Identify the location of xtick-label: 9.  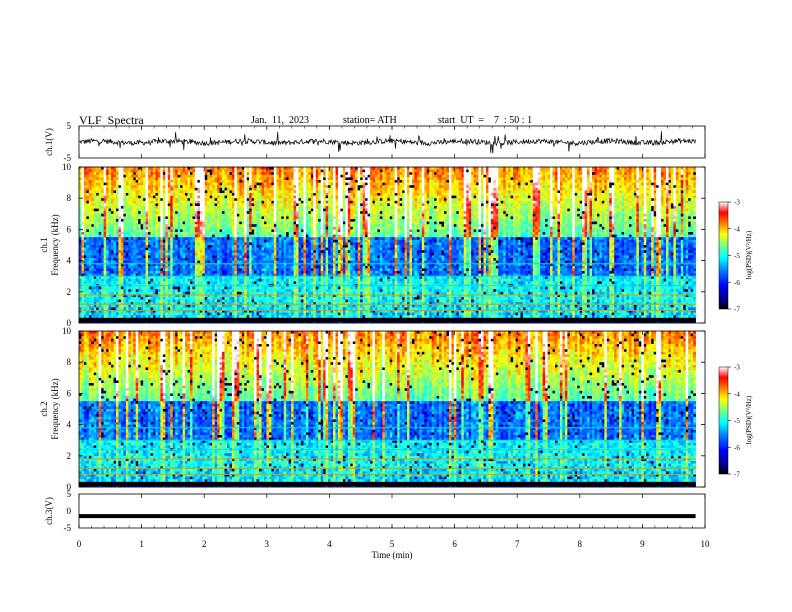
(642, 544).